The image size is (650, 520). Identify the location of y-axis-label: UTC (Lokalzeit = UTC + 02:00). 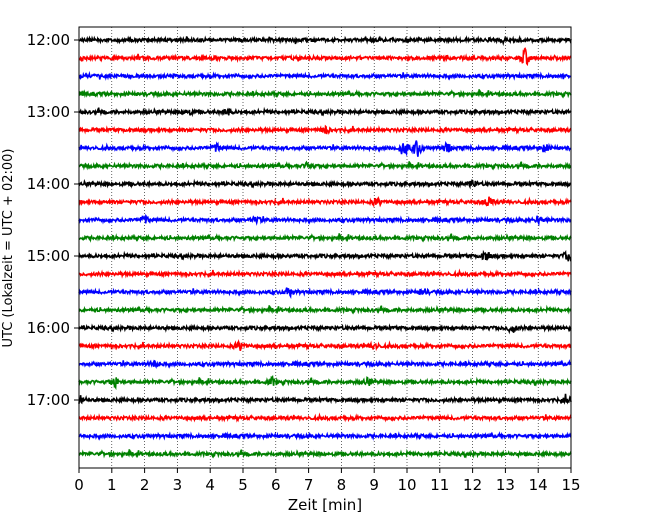
(8, 248).